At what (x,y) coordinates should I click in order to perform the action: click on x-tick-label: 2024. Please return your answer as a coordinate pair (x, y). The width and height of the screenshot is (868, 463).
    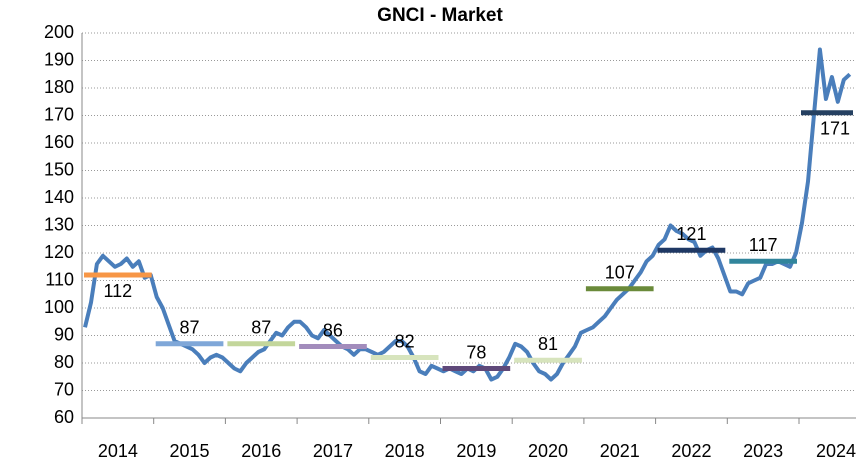
    Looking at the image, I should click on (836, 451).